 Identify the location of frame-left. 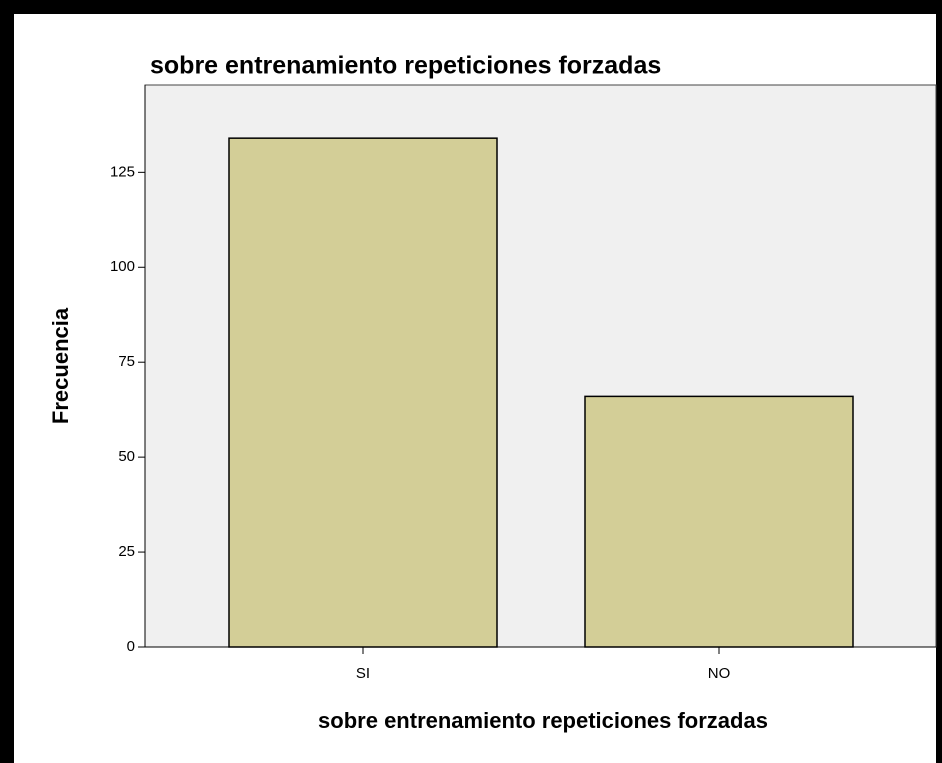
(7, 381).